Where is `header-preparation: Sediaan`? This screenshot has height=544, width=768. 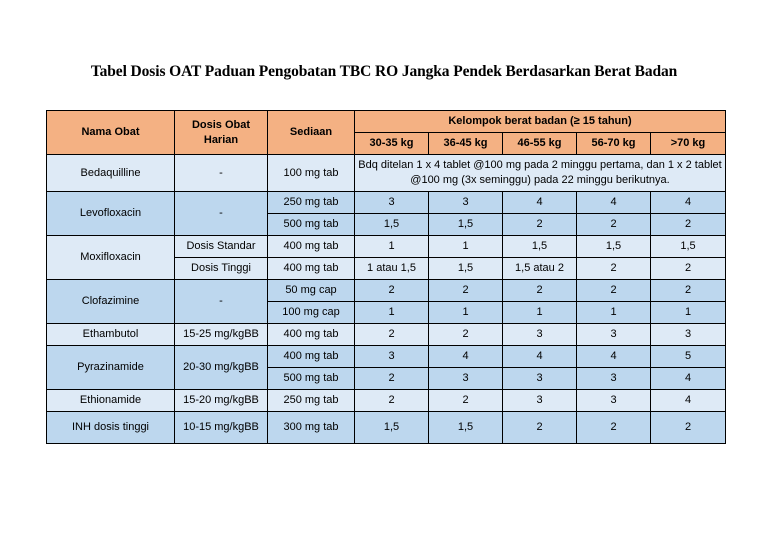
header-preparation: Sediaan is located at coordinates (311, 132).